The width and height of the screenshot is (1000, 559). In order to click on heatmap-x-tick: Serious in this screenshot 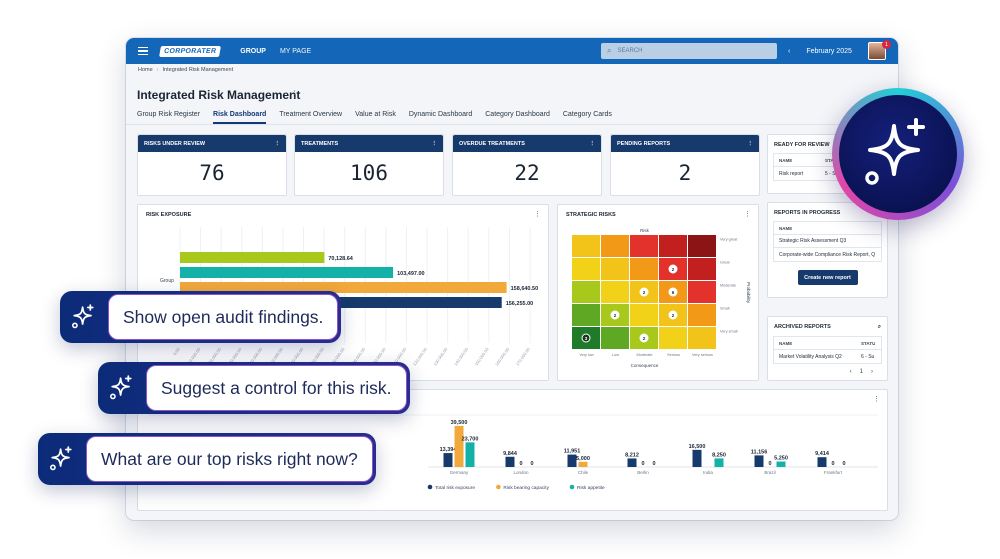, I will do `click(673, 355)`.